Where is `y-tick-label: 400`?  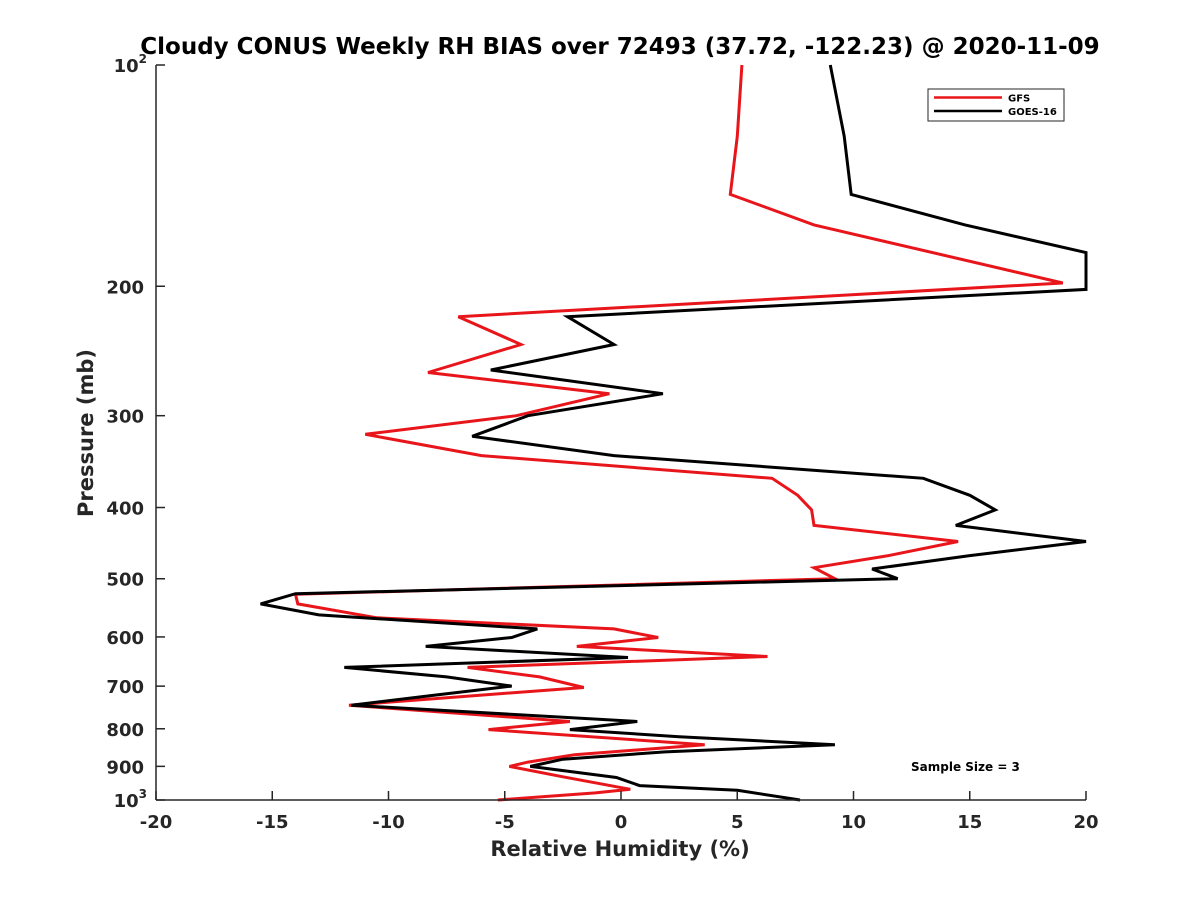 y-tick-label: 400 is located at coordinates (125, 509).